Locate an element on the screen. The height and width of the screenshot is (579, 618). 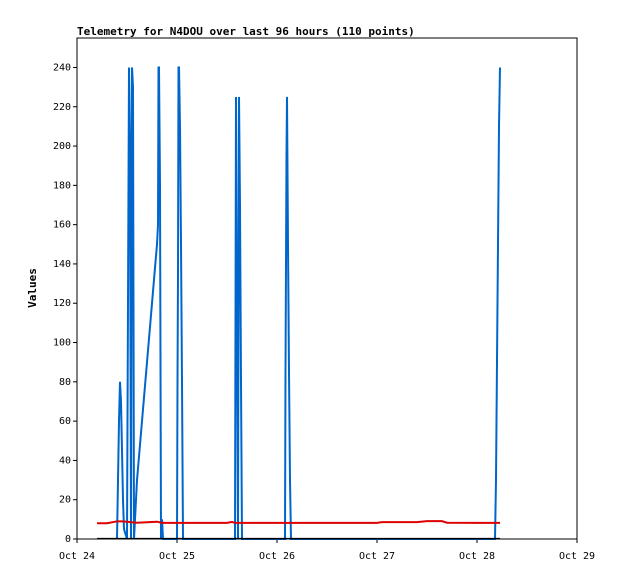
y-tick-label: 40 is located at coordinates (65, 460).